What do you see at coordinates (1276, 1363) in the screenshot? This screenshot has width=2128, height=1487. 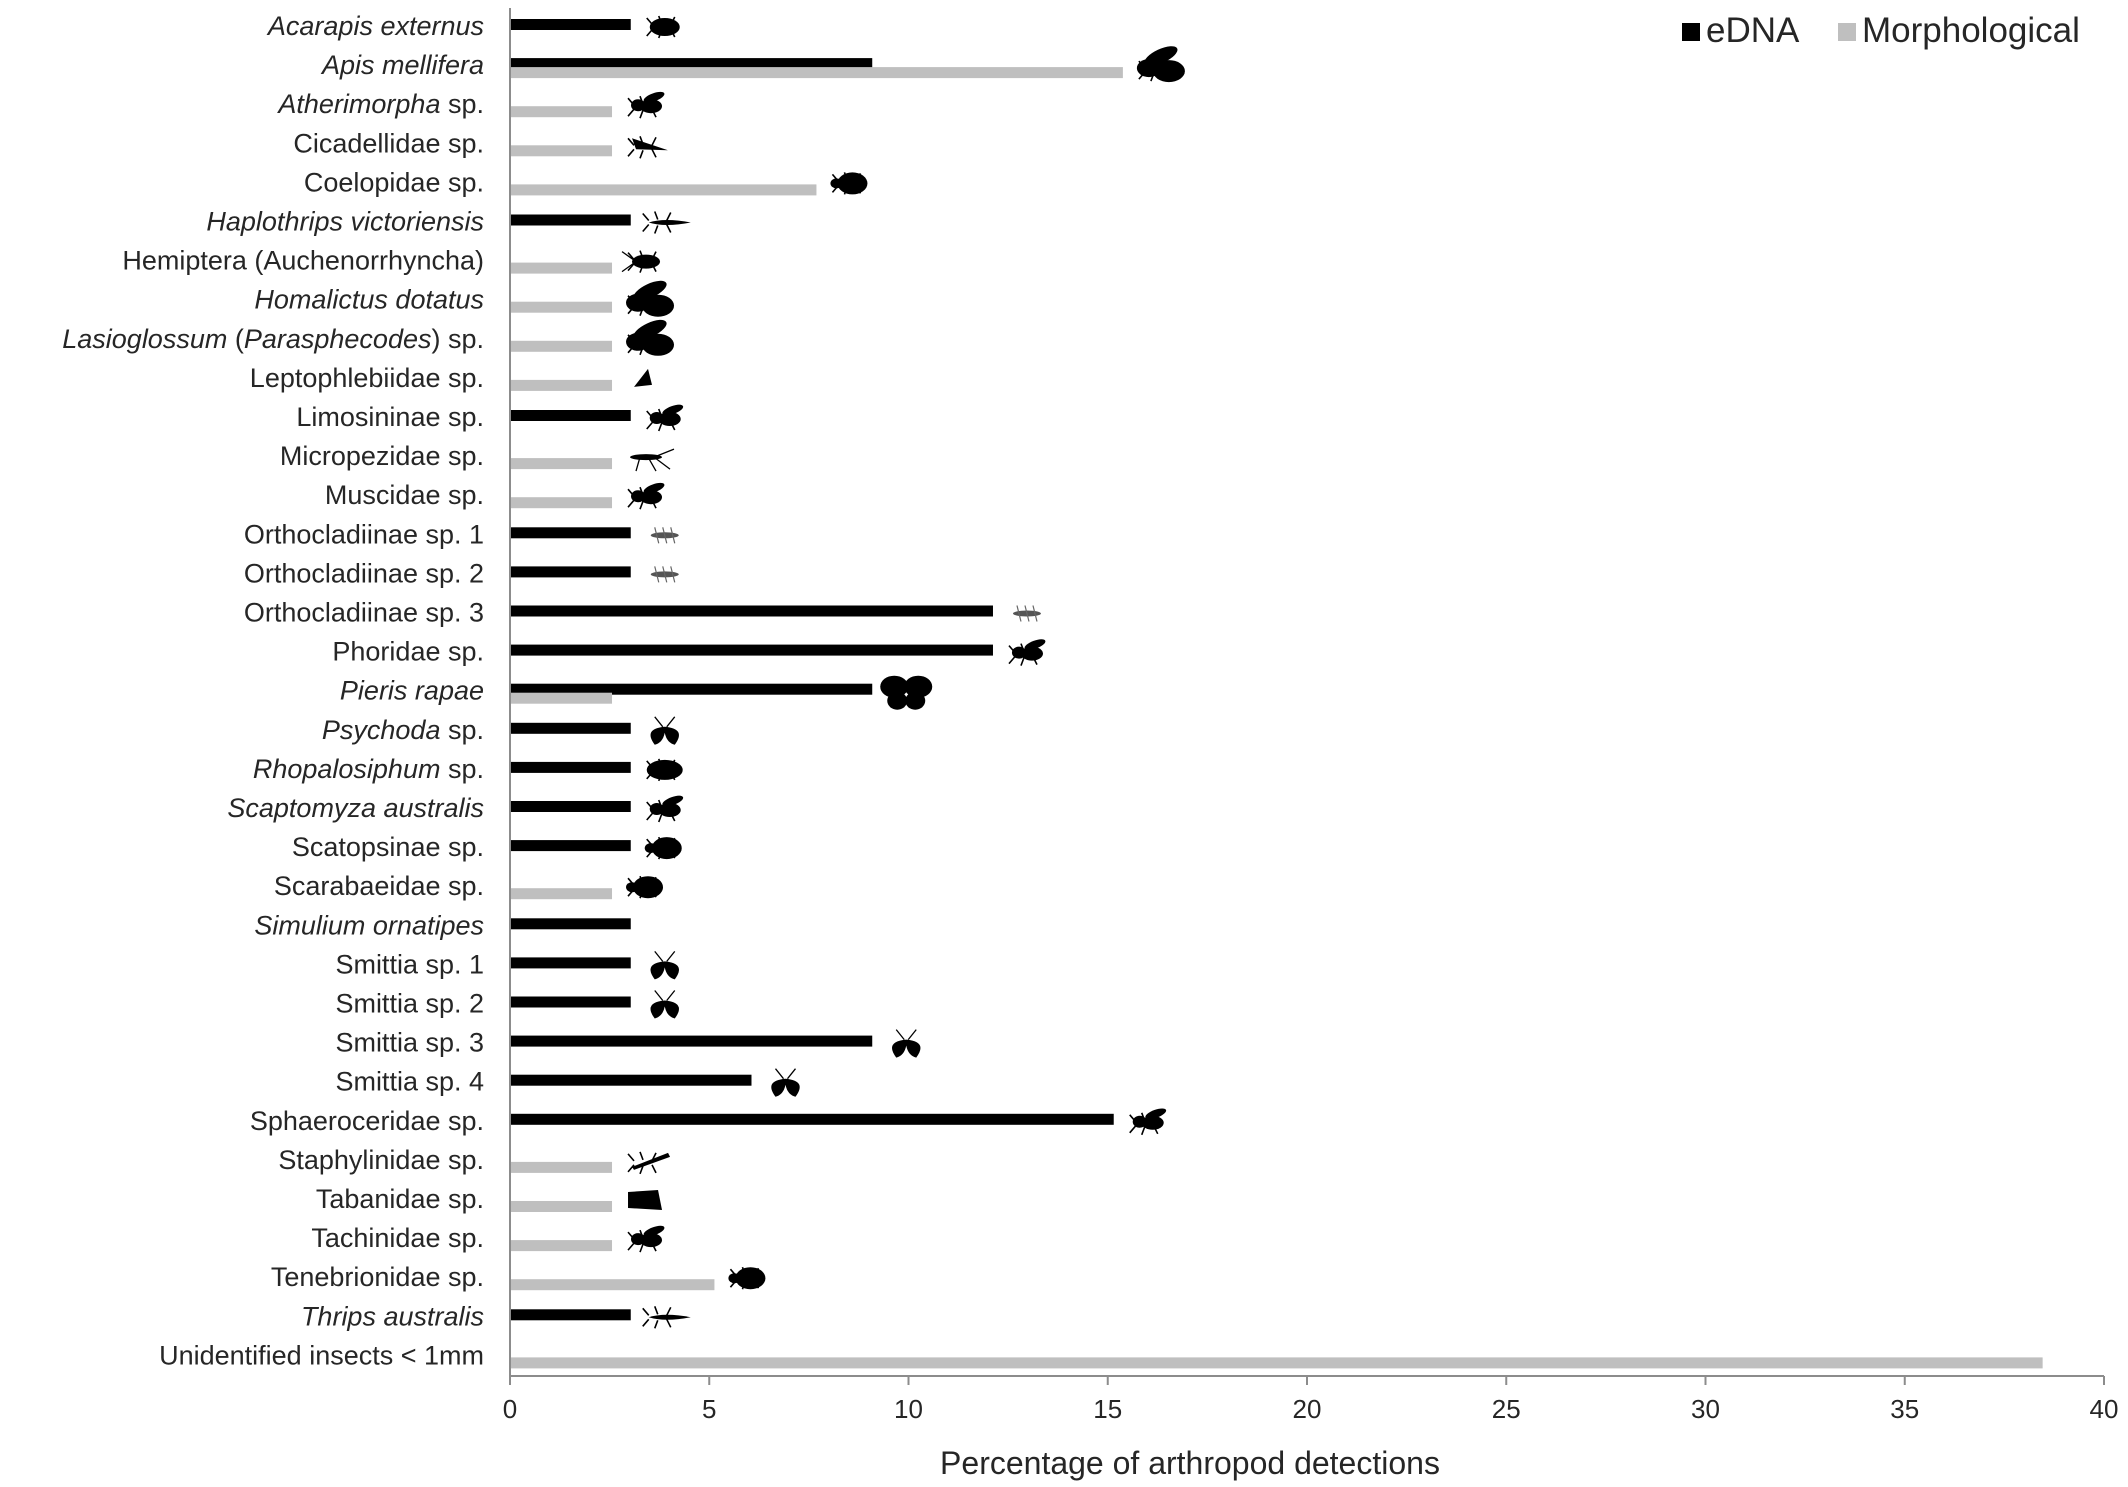 I see `bar-morphological-unidentified-insects-1mm` at bounding box center [1276, 1363].